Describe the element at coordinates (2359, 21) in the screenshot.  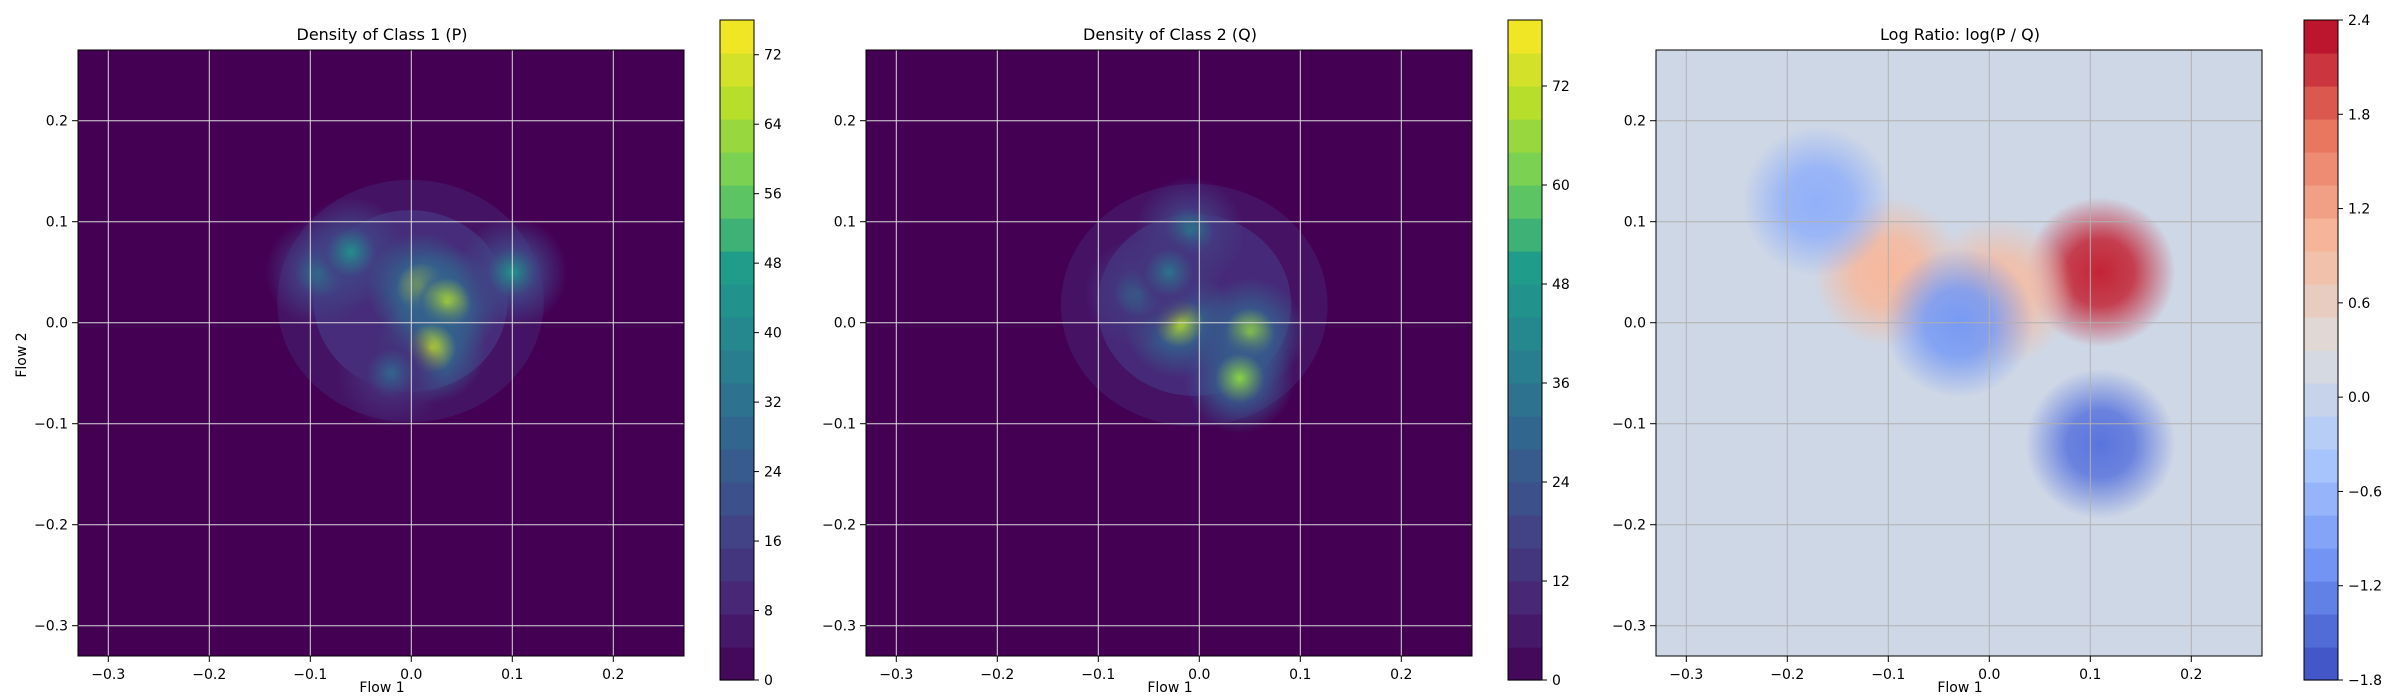
I see `colorbar-tick-label: 2.4` at that location.